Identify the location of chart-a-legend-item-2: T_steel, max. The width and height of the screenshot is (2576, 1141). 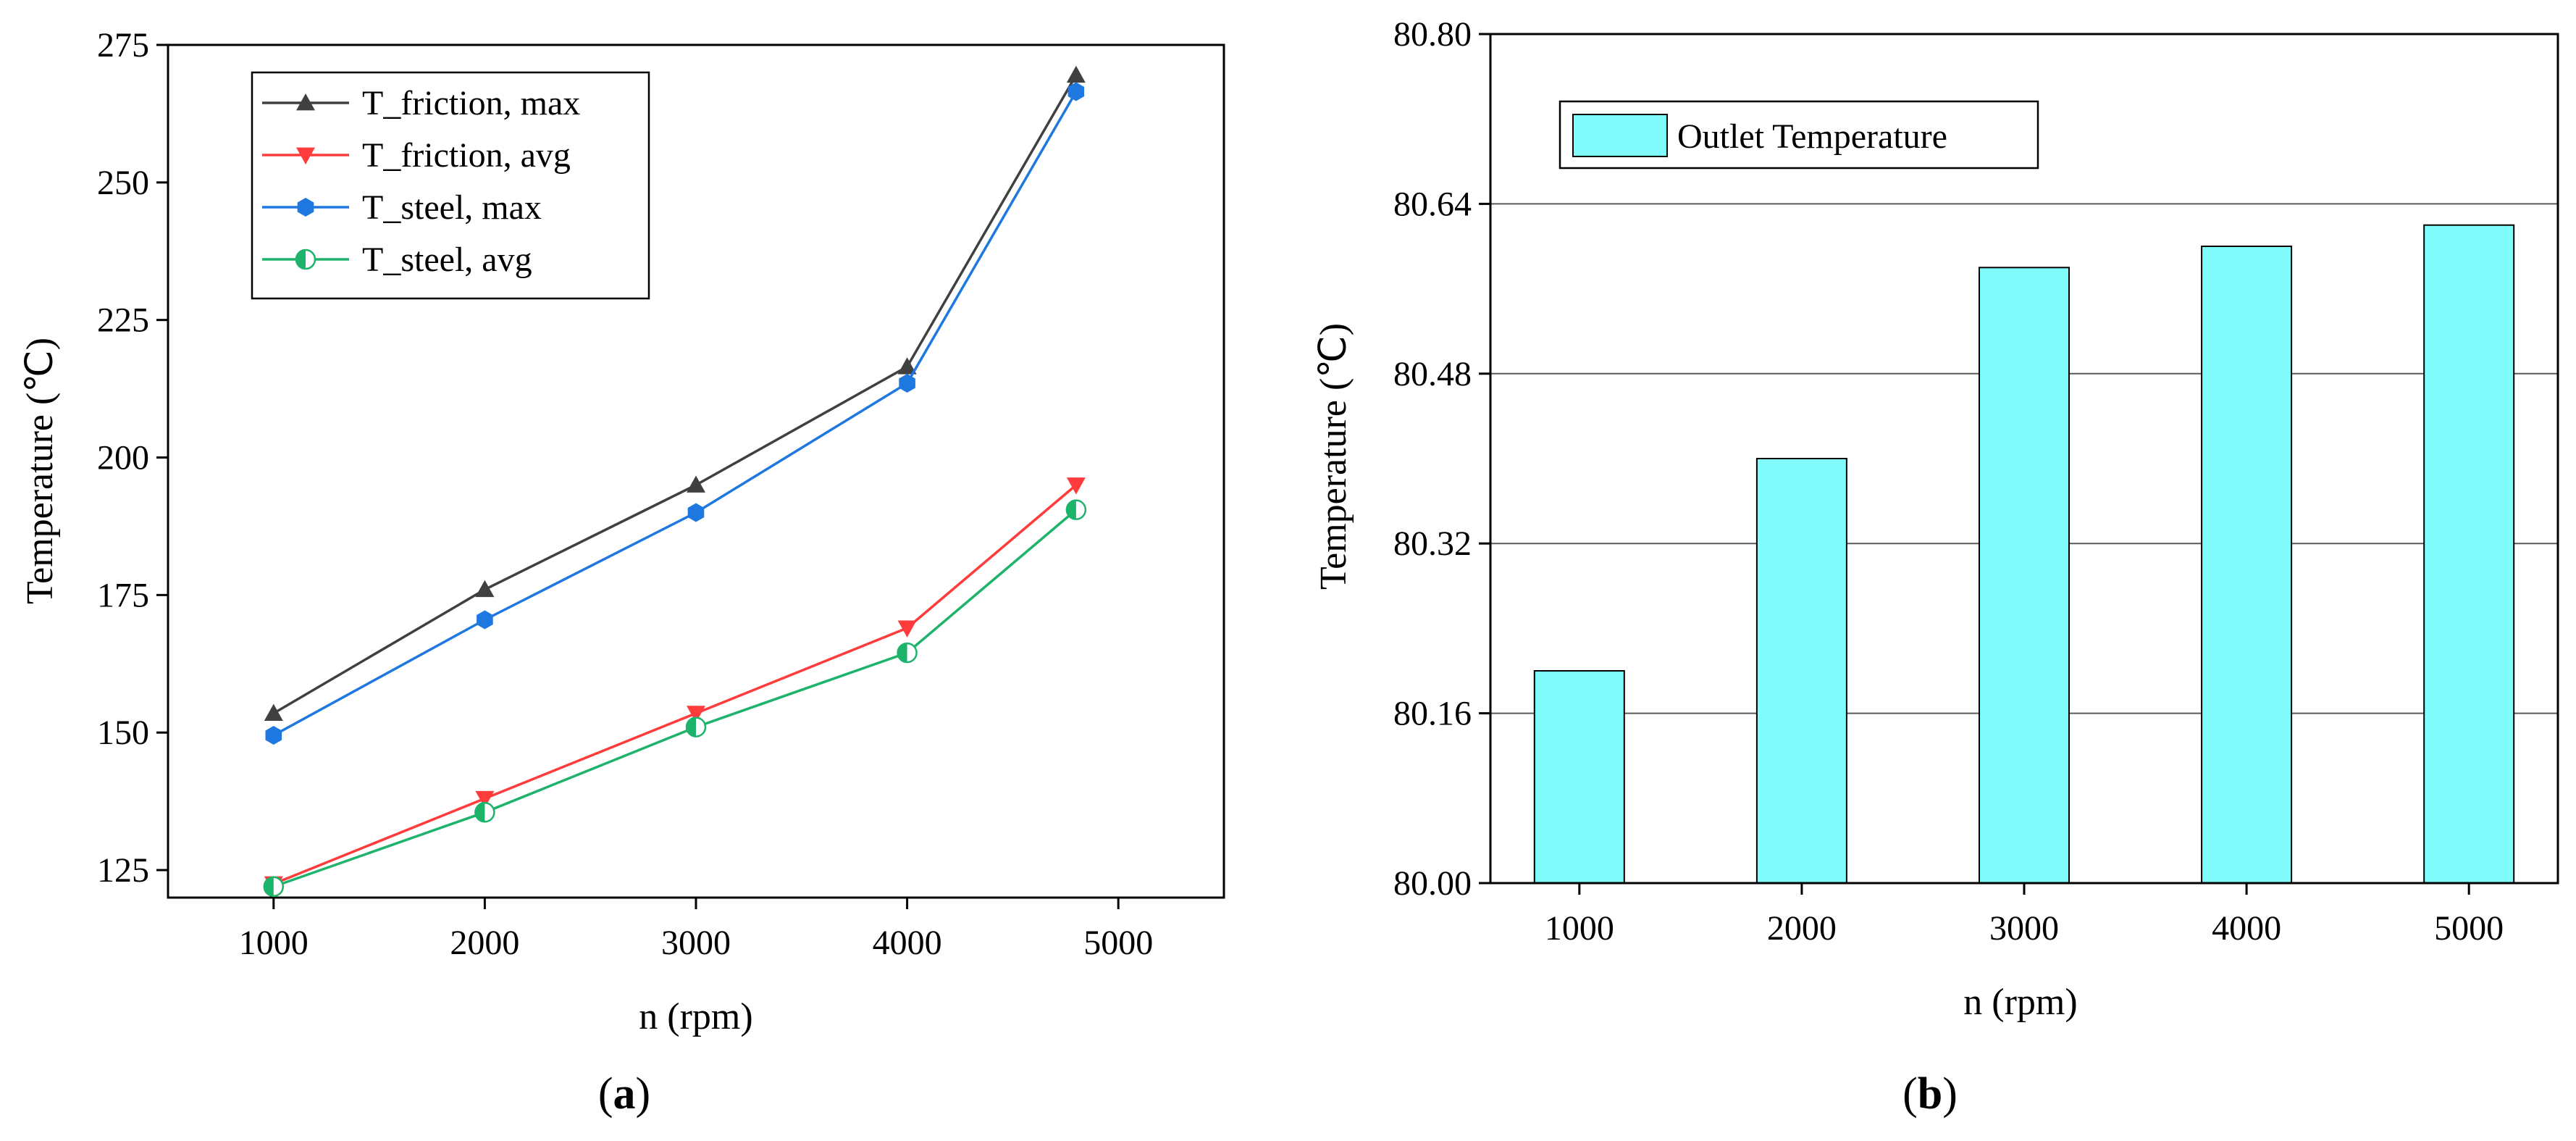
(402, 207).